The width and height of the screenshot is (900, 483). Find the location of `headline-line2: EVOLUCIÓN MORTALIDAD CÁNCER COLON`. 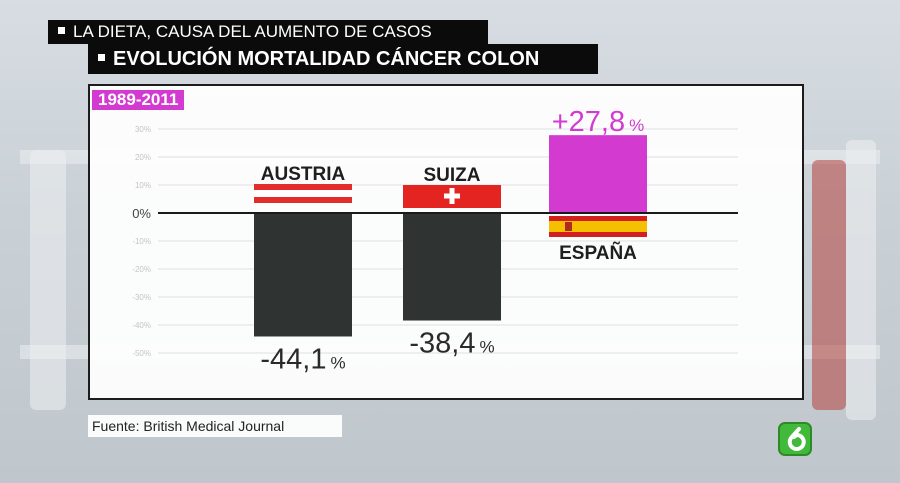

headline-line2: EVOLUCIÓN MORTALIDAD CÁNCER COLON is located at coordinates (343, 59).